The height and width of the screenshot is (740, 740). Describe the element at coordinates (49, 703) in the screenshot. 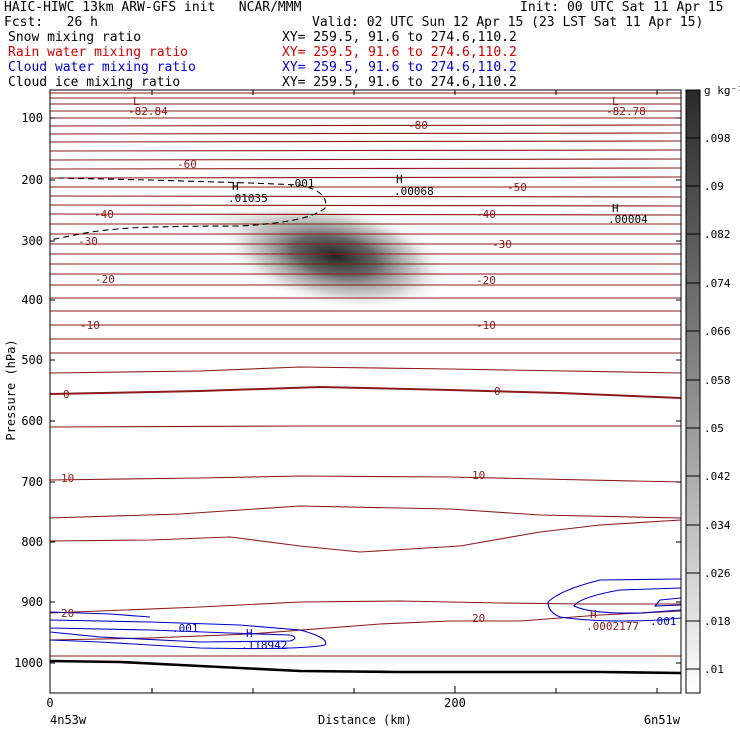

I see `x-tick-0: 0` at that location.